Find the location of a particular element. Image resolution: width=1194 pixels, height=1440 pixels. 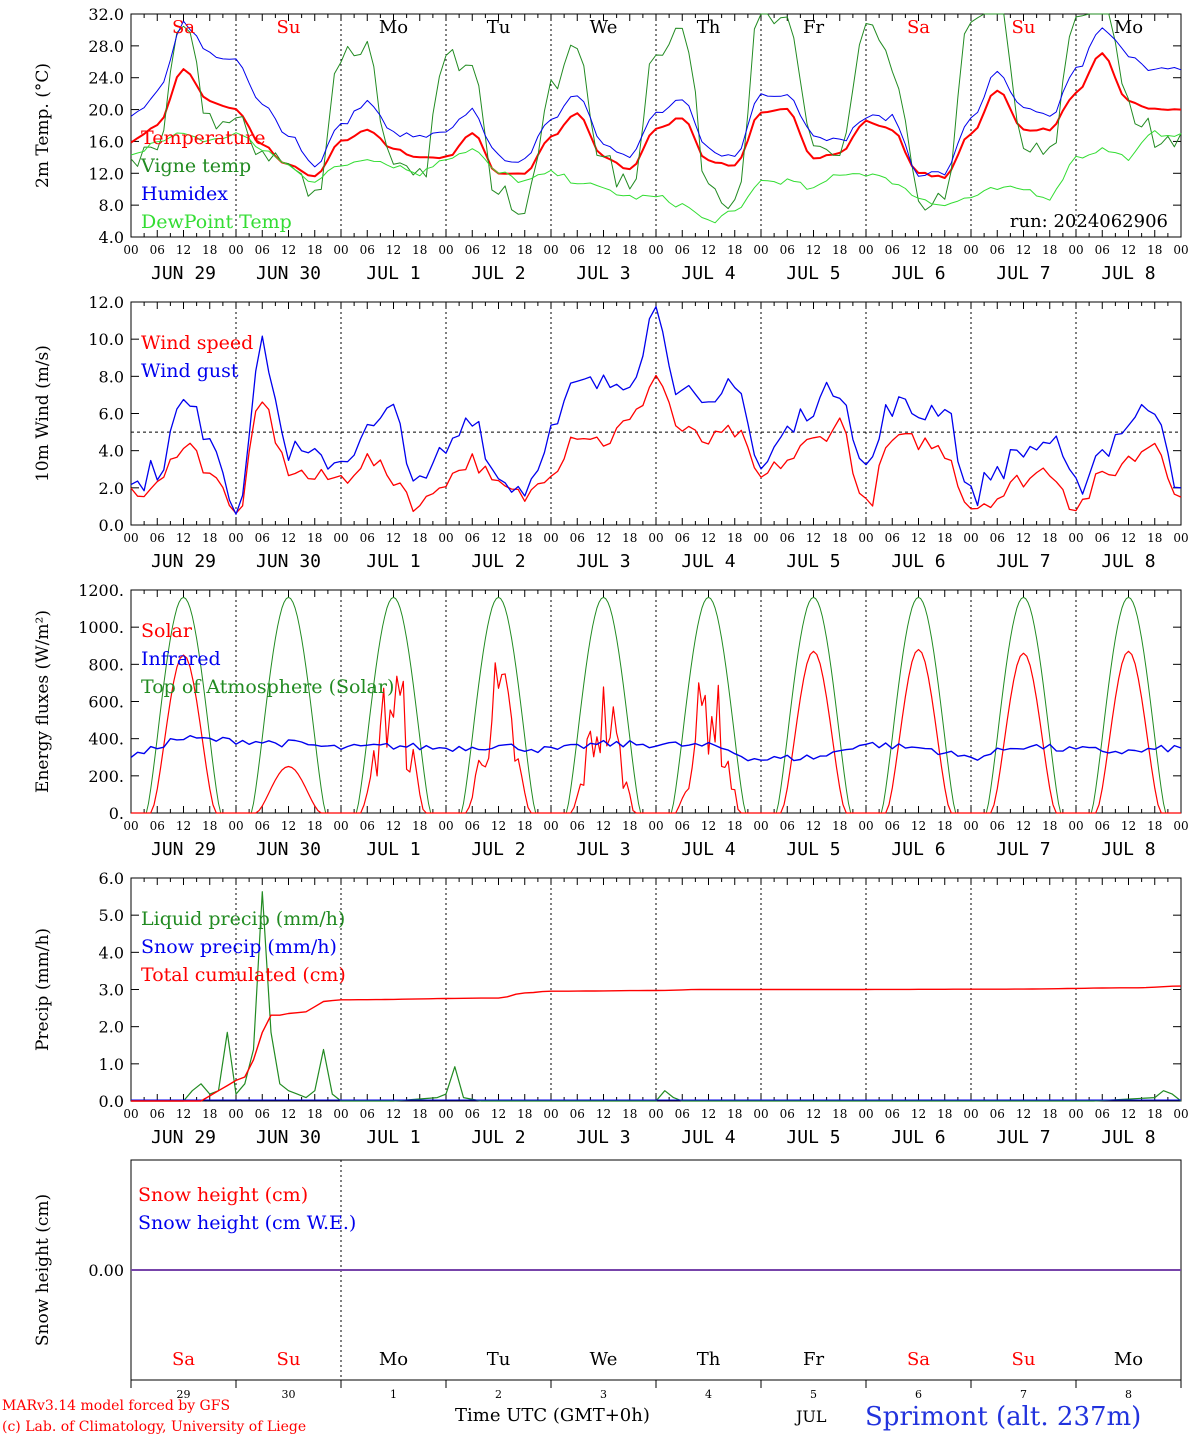

day-number: 29 is located at coordinates (184, 1394).